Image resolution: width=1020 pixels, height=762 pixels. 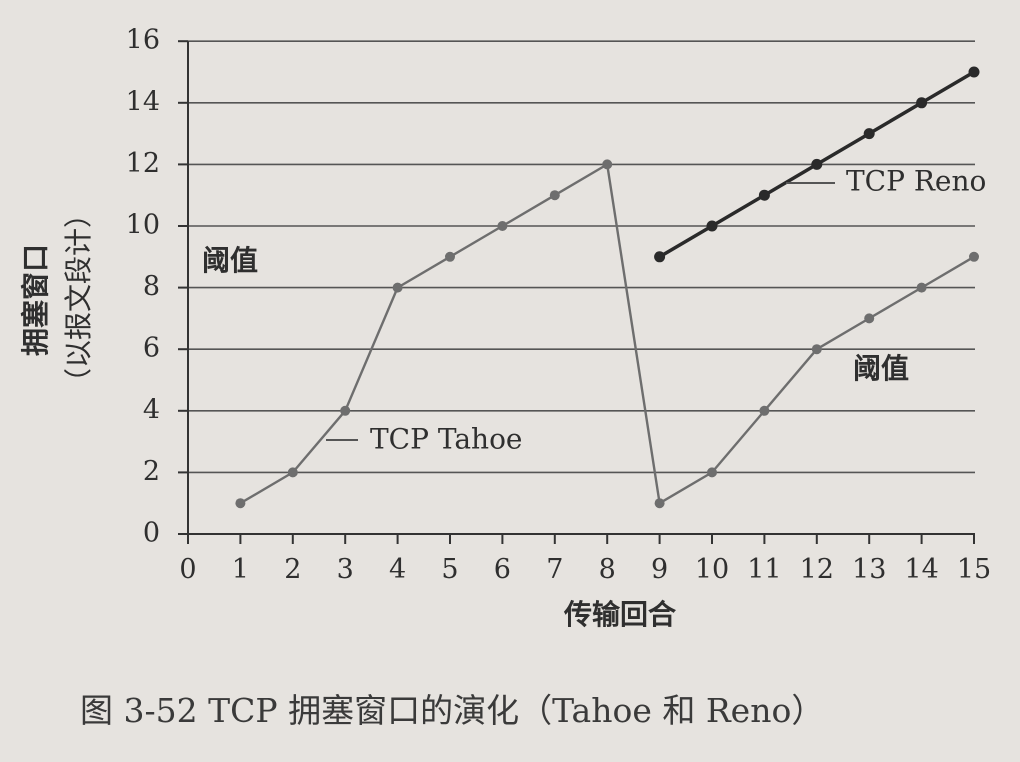 What do you see at coordinates (345, 569) in the screenshot?
I see `x-tick-label-3: 3` at bounding box center [345, 569].